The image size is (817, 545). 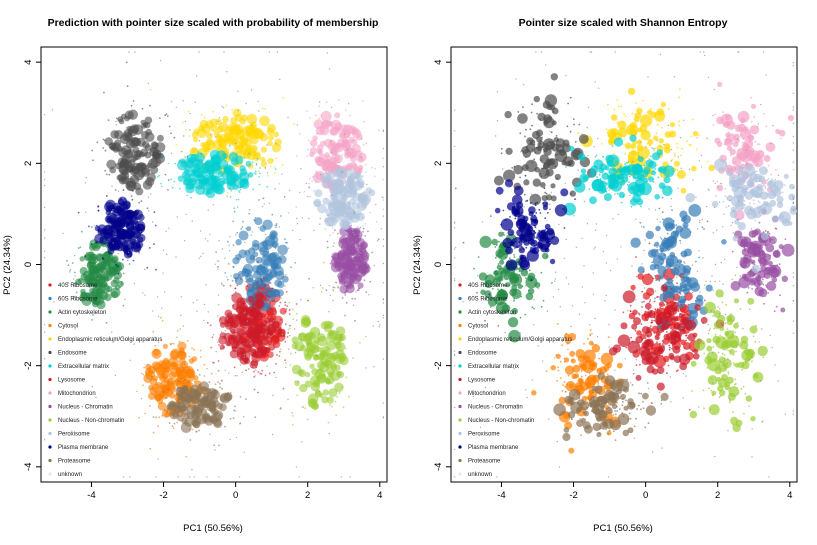 I want to click on legend-label: Cytosol, so click(x=68, y=327).